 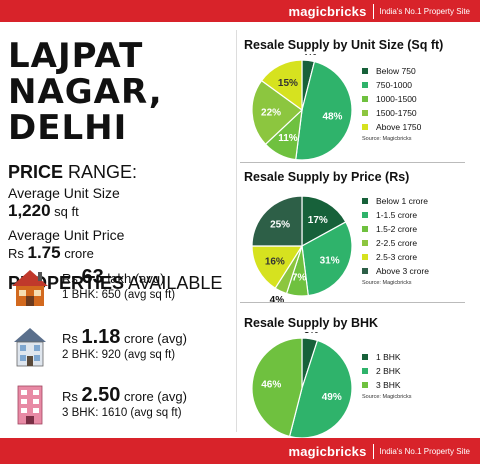 What do you see at coordinates (309, 56) in the screenshot?
I see `slice-label-1: 4%` at bounding box center [309, 56].